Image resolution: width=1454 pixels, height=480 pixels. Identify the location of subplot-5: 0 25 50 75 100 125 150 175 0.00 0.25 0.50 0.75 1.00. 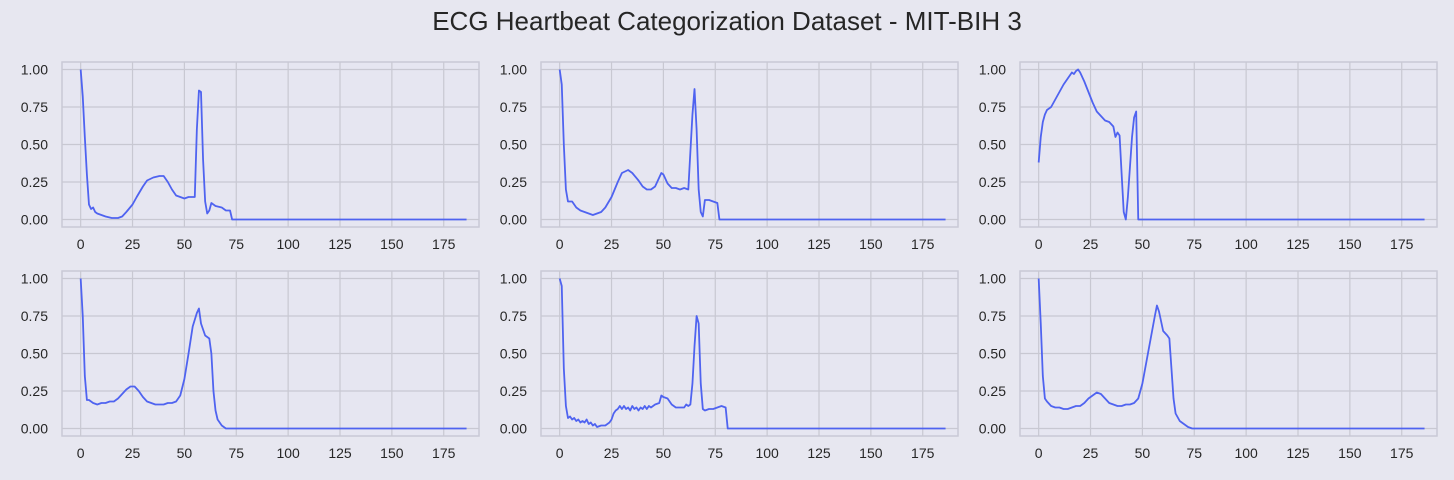
(729, 365).